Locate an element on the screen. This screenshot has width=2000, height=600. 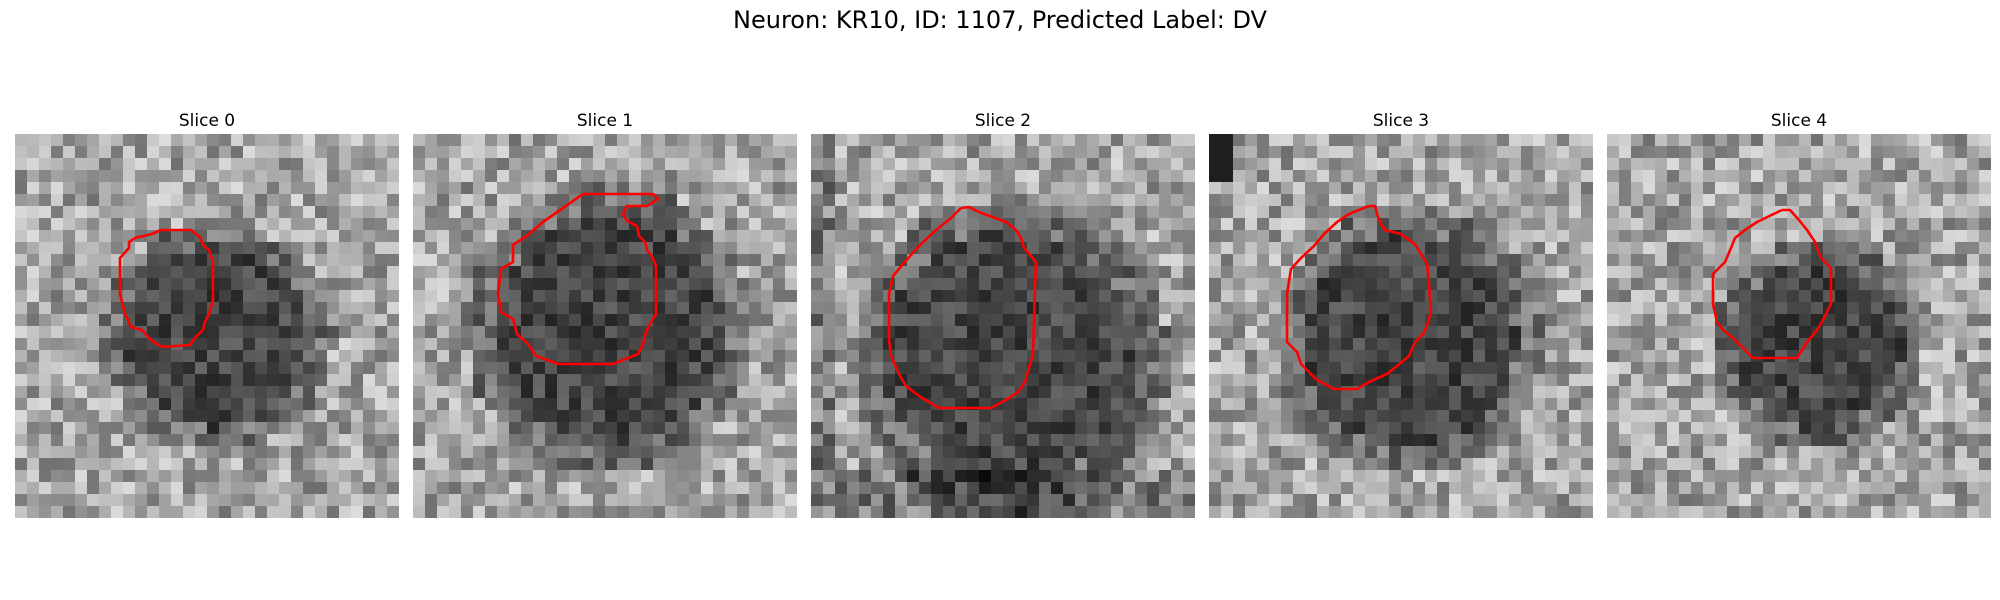
slice-title: Slice 2 is located at coordinates (1003, 121).